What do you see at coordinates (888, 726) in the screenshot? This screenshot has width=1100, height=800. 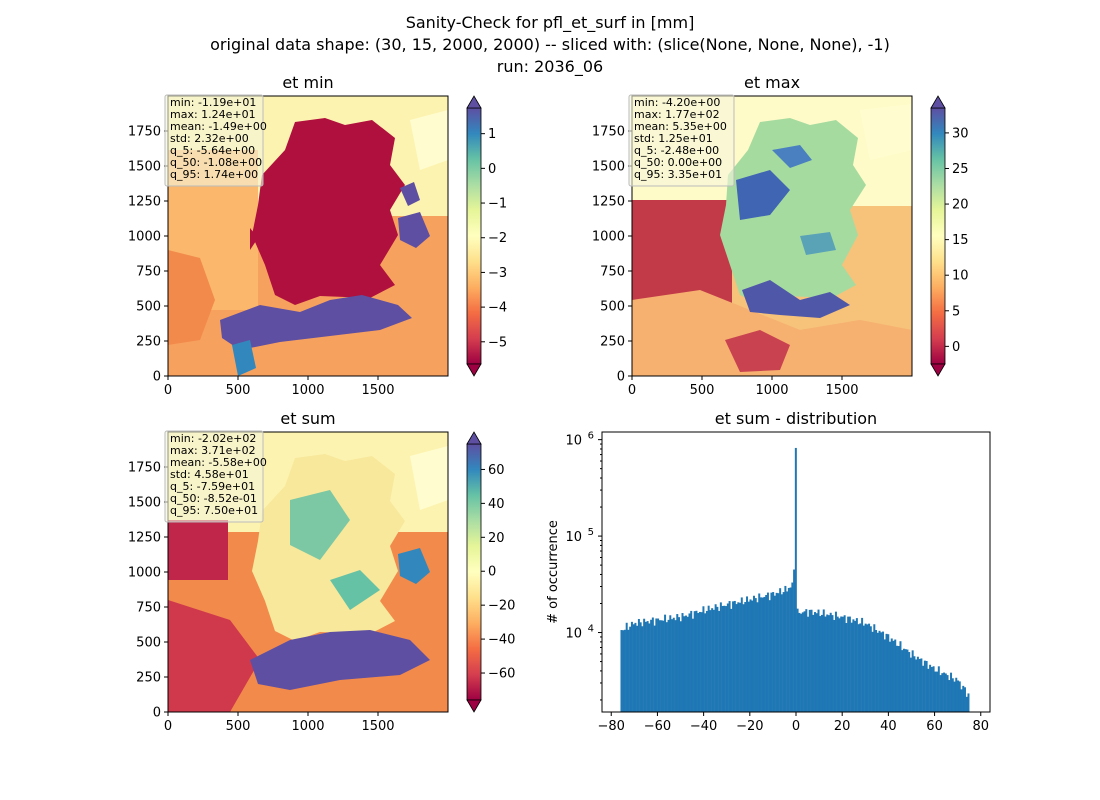 I see `x-tick-label: 40` at bounding box center [888, 726].